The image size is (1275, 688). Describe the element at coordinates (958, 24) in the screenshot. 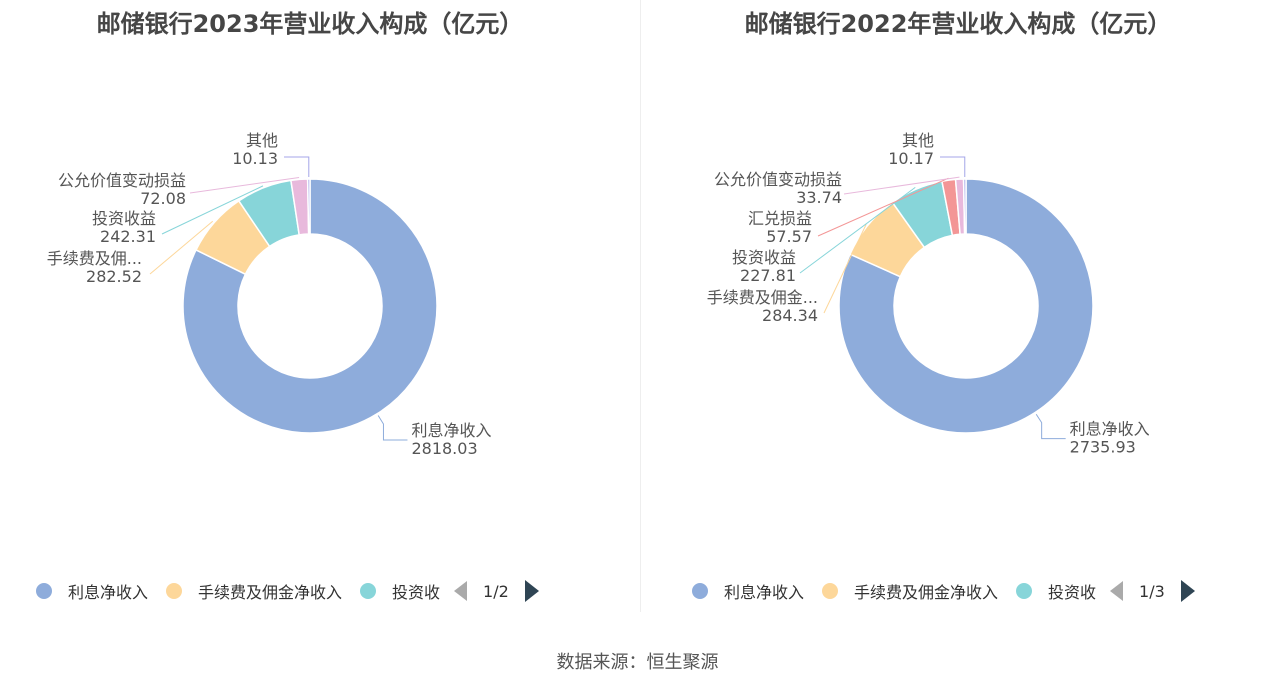

I see `chart-title: 邮储银行2022年营业收入构成（亿元）` at that location.